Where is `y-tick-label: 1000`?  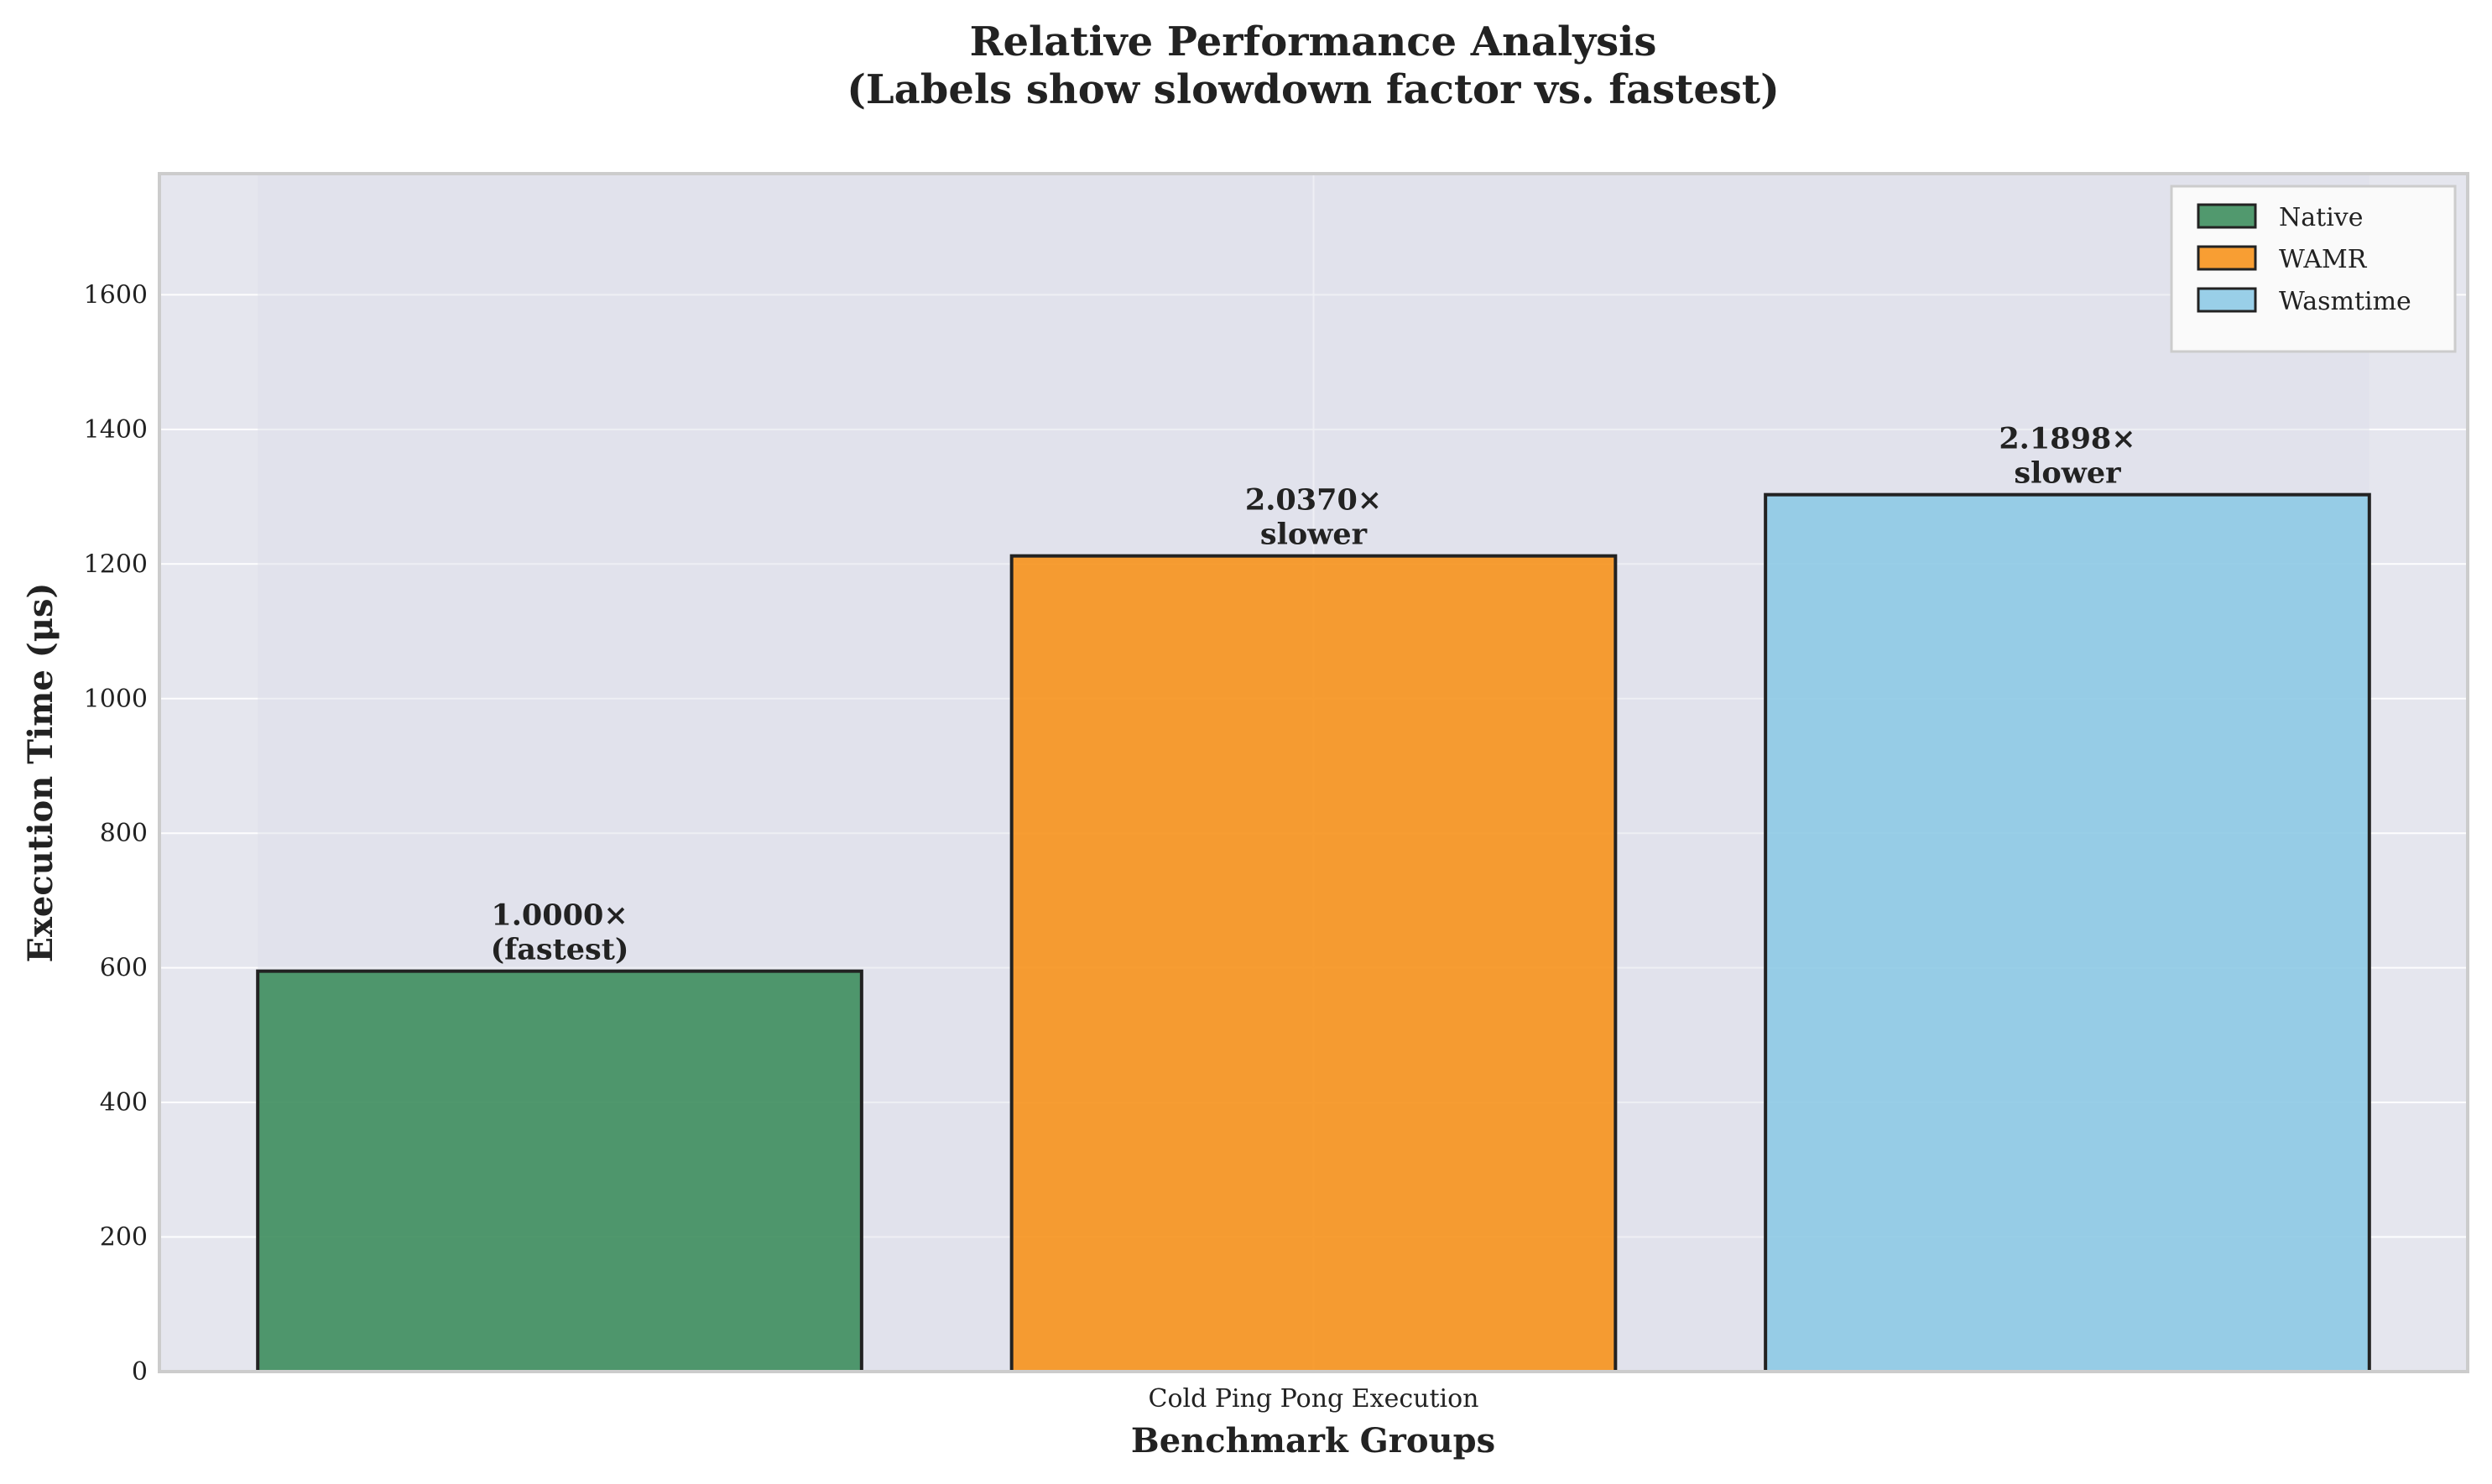
y-tick-label: 1000 is located at coordinates (116, 699).